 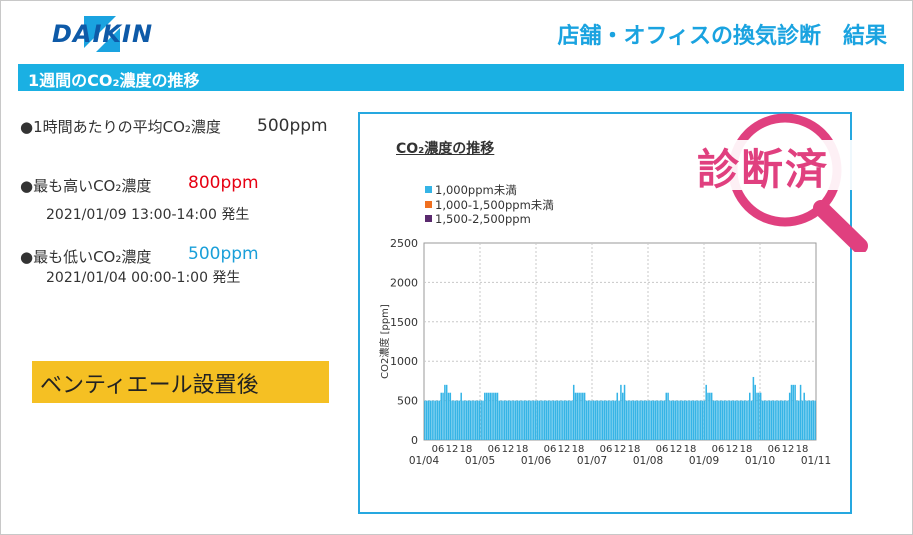 I want to click on avg-co2-value: 500ppm, so click(x=292, y=126).